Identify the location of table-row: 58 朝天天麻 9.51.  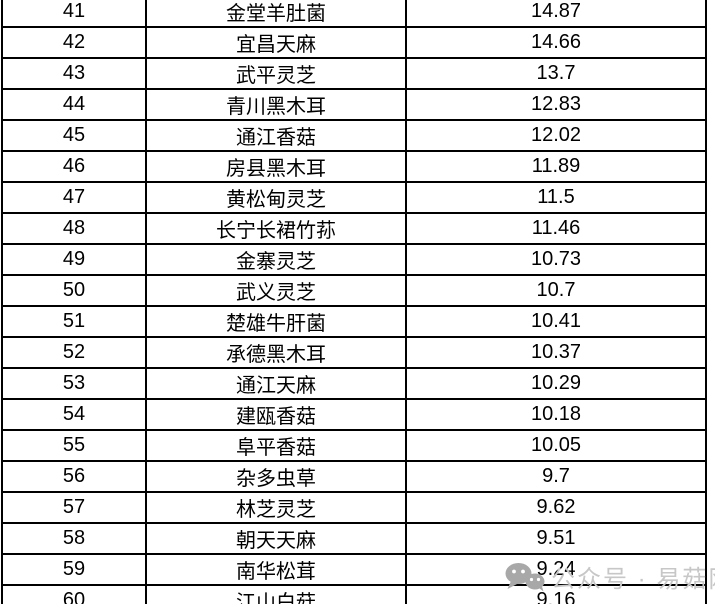
(354, 538).